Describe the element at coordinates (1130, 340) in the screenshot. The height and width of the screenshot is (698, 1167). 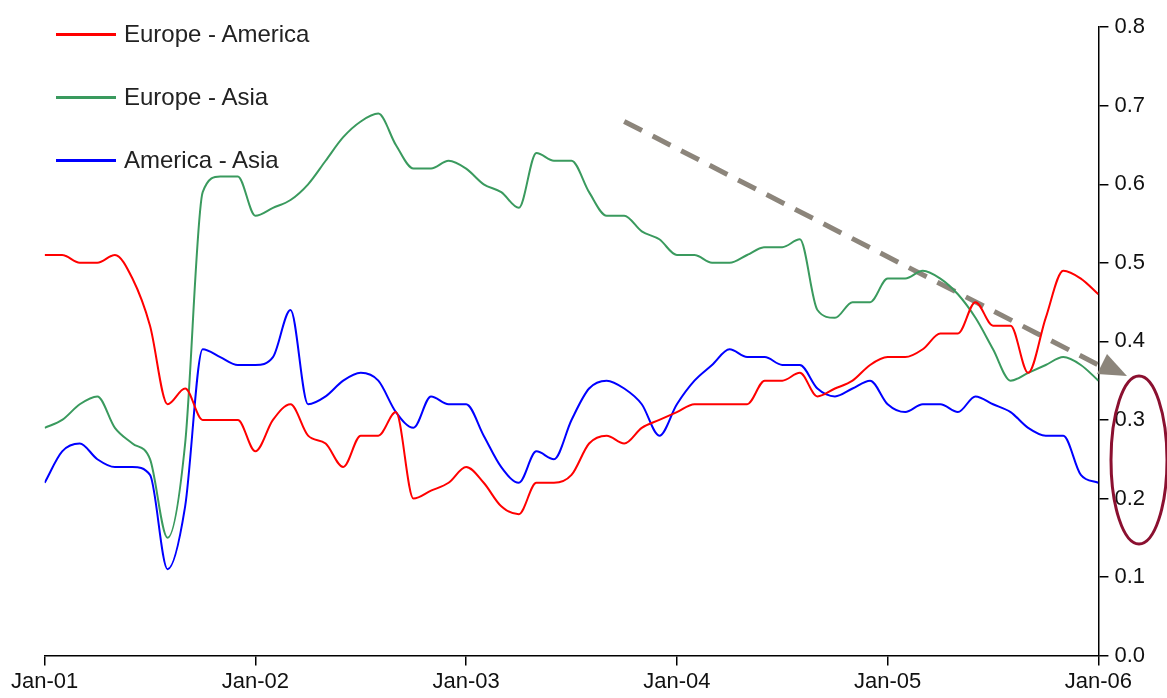
I see `y-tick-label: 0.4` at that location.